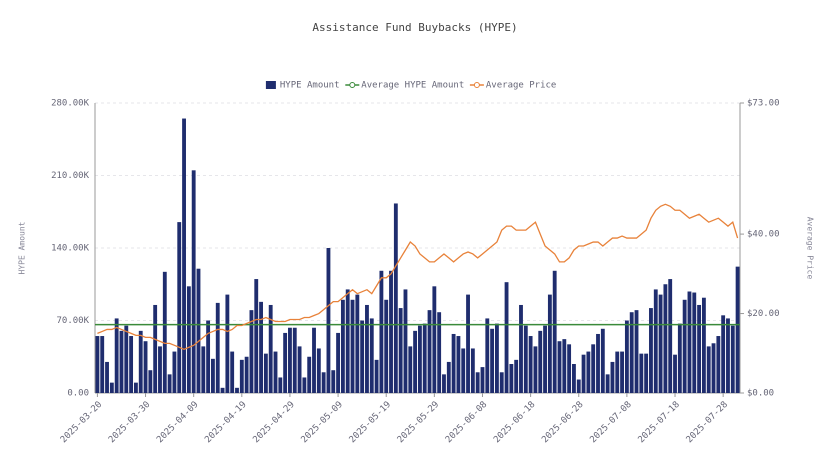  What do you see at coordinates (763, 104) in the screenshot?
I see `y2-tick-label: $73.00` at bounding box center [763, 104].